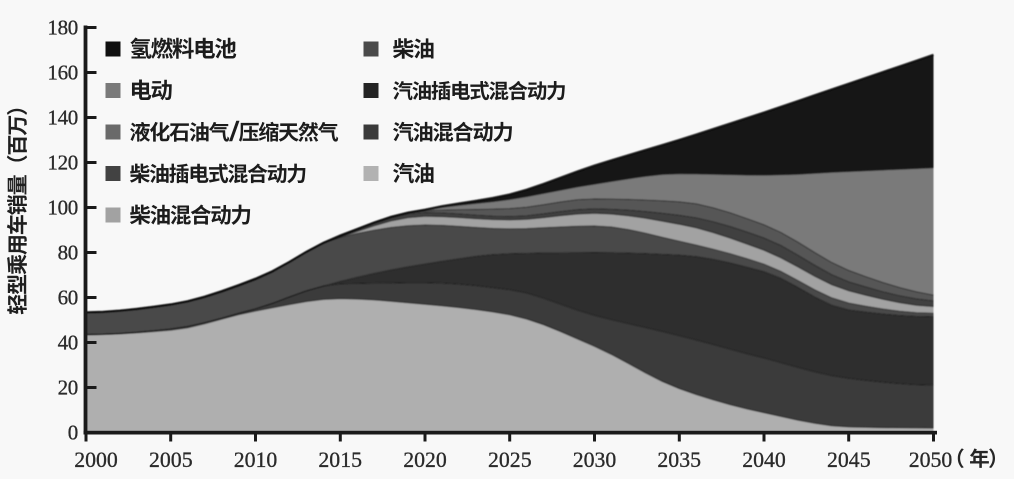 The image size is (1014, 484). What do you see at coordinates (340, 460) in the screenshot?
I see `svg-text: 2015` at bounding box center [340, 460].